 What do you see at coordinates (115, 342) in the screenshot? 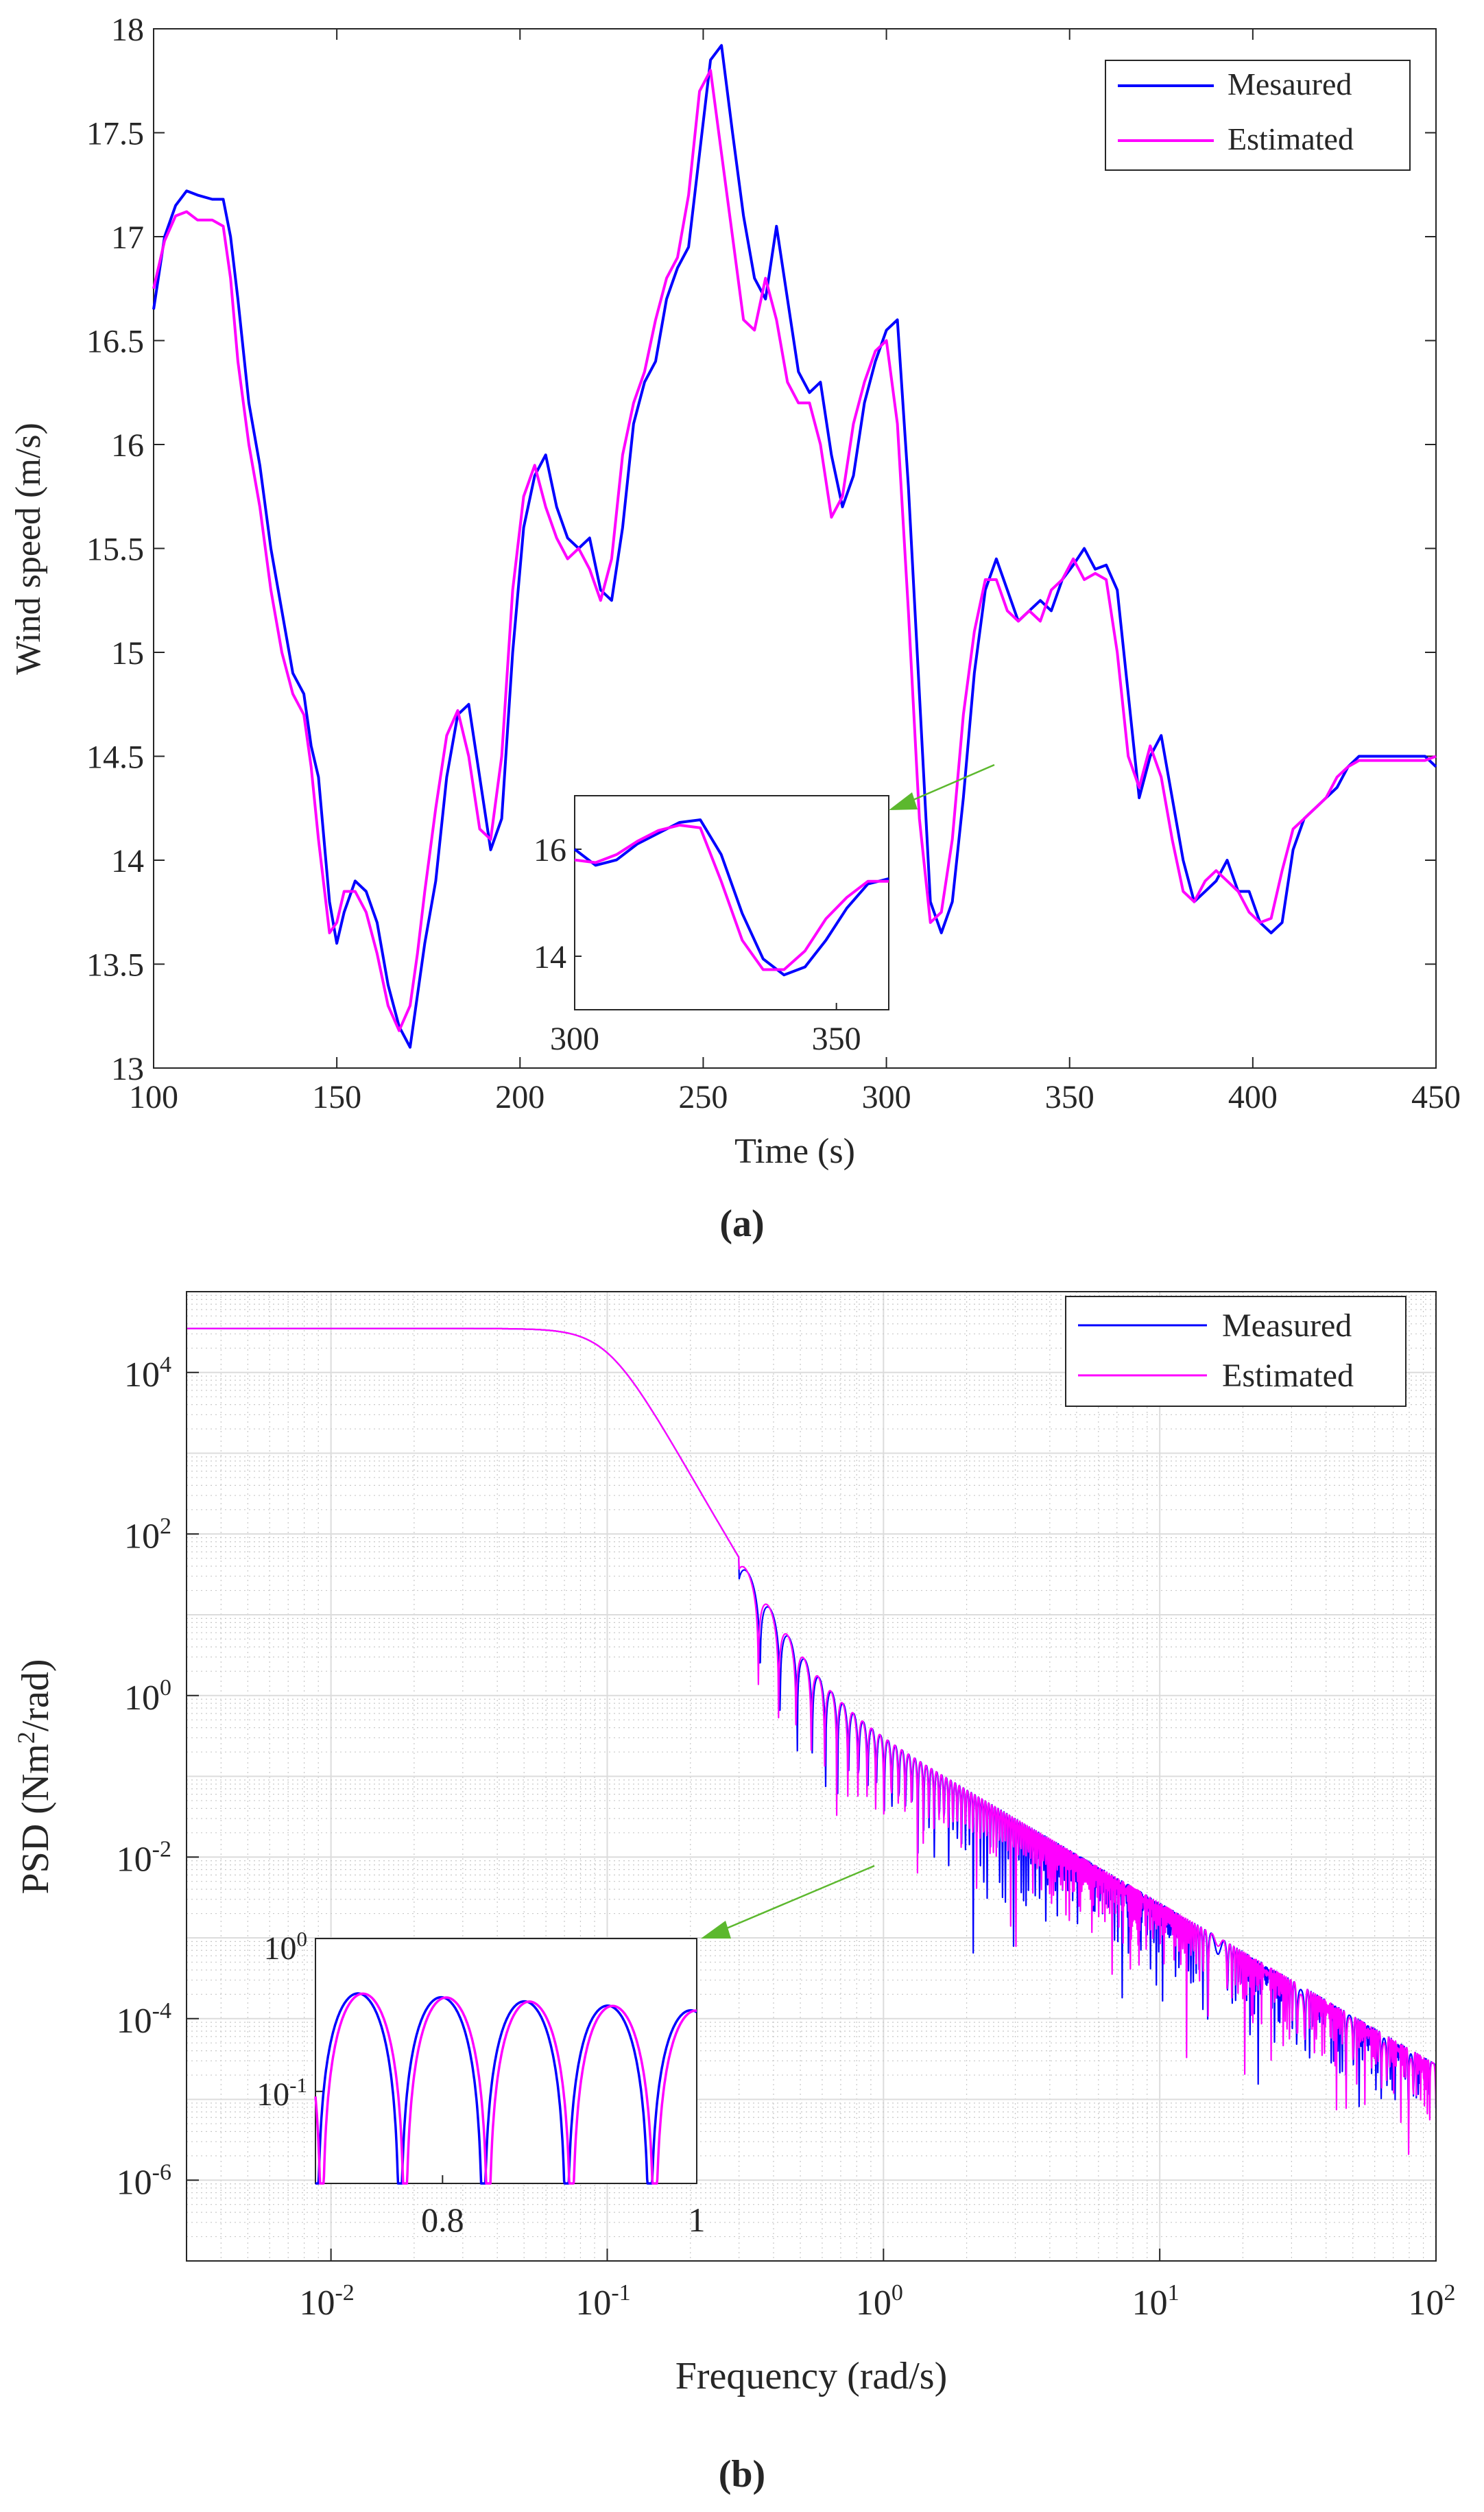
I see `y-tick-label-16.5: 16.5` at bounding box center [115, 342].